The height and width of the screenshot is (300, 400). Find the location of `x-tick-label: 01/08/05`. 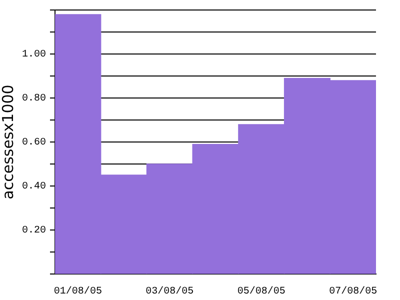

x-tick-label: 01/08/05 is located at coordinates (78, 292).